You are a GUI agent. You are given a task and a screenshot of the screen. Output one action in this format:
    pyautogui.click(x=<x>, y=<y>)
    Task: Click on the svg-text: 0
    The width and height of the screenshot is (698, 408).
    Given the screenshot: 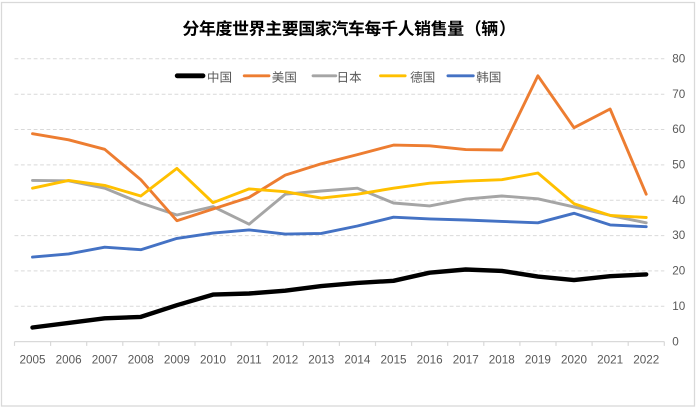 What is the action you would take?
    pyautogui.click(x=675, y=341)
    